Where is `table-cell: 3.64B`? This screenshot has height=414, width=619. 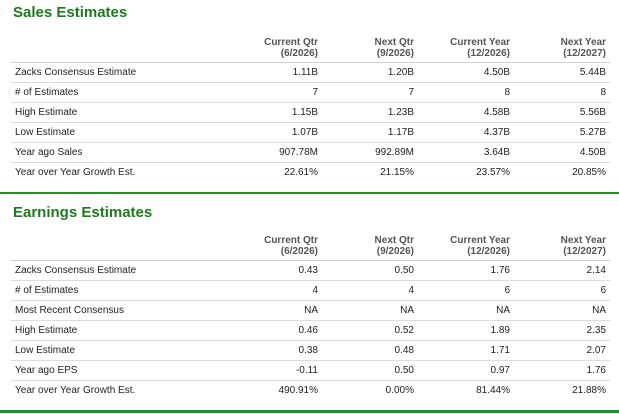
table-cell: 3.64B is located at coordinates (466, 152).